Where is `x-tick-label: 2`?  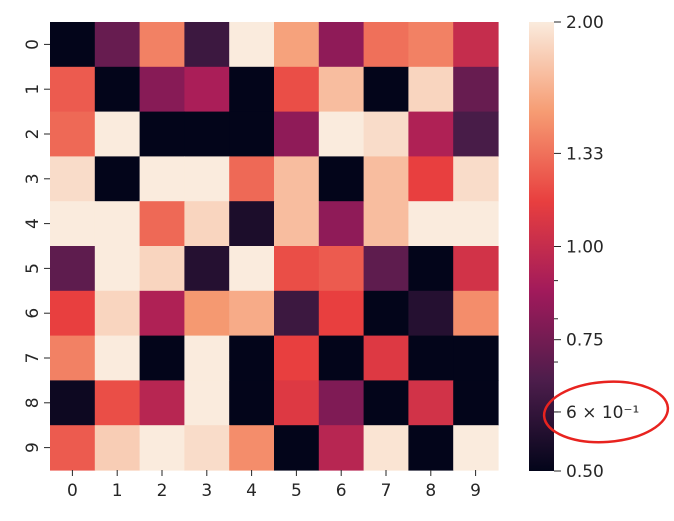
x-tick-label: 2 is located at coordinates (162, 491).